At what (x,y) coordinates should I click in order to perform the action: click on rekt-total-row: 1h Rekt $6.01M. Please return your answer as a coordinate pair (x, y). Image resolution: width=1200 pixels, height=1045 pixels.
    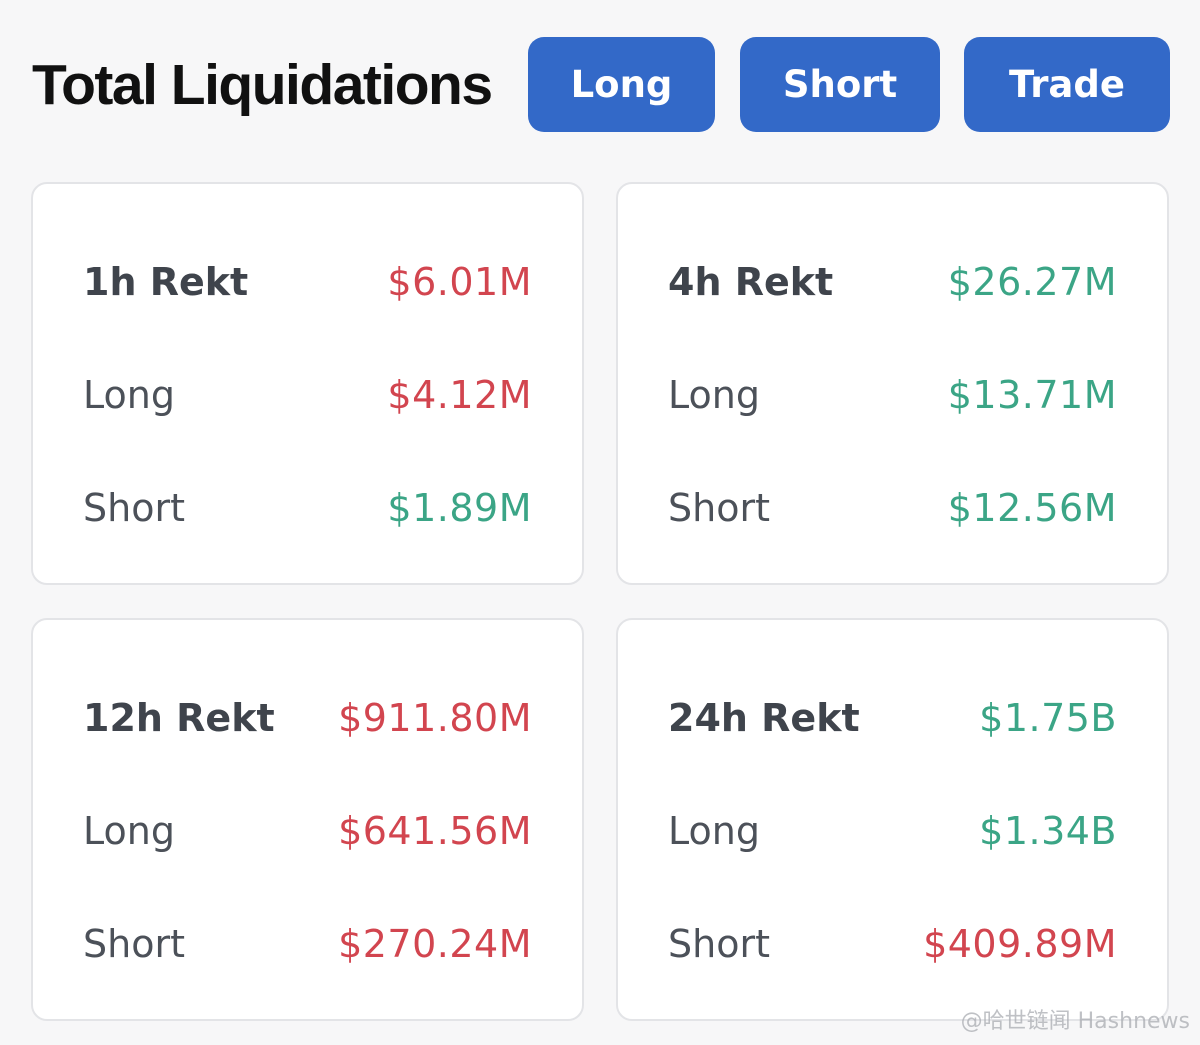
    Looking at the image, I should click on (307, 282).